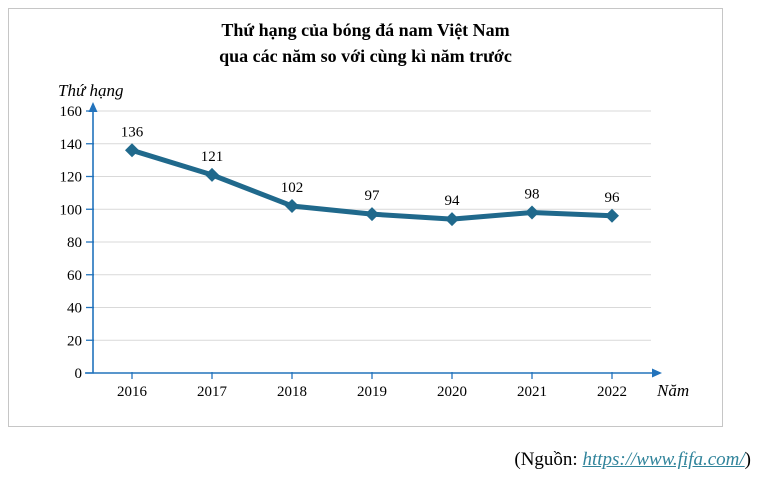 This screenshot has width=763, height=485. What do you see at coordinates (71, 178) in the screenshot?
I see `y-tick-label: 120` at bounding box center [71, 178].